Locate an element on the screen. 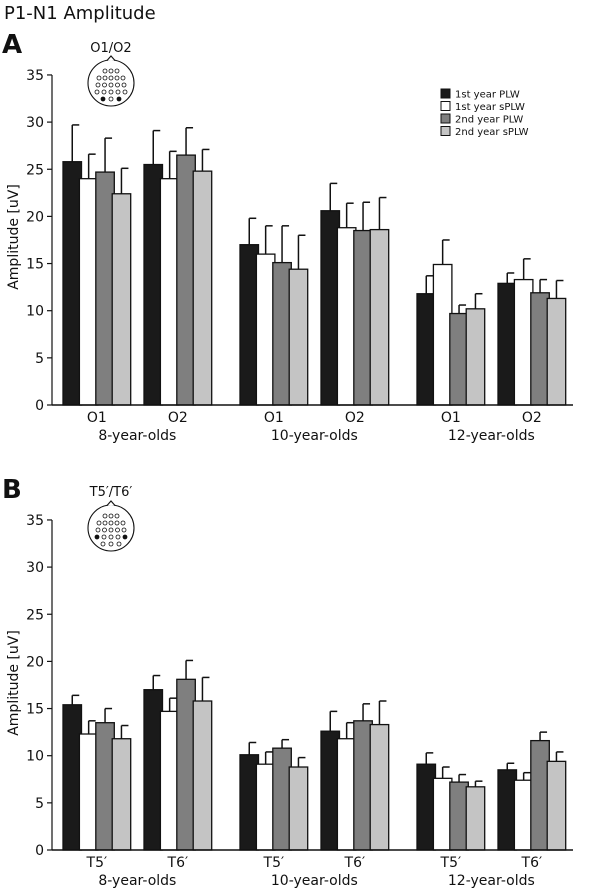 This screenshot has width=598, height=888. electrode-map-b is located at coordinates (111, 526).